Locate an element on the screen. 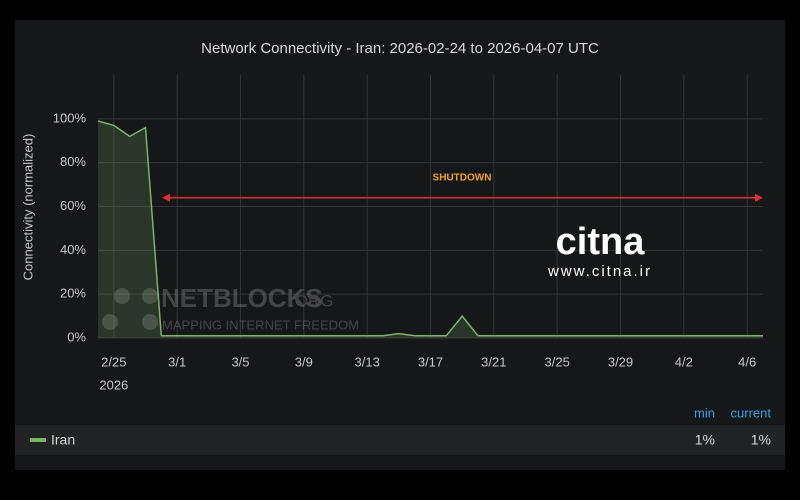  x-tick-label: 3/9 is located at coordinates (304, 361).